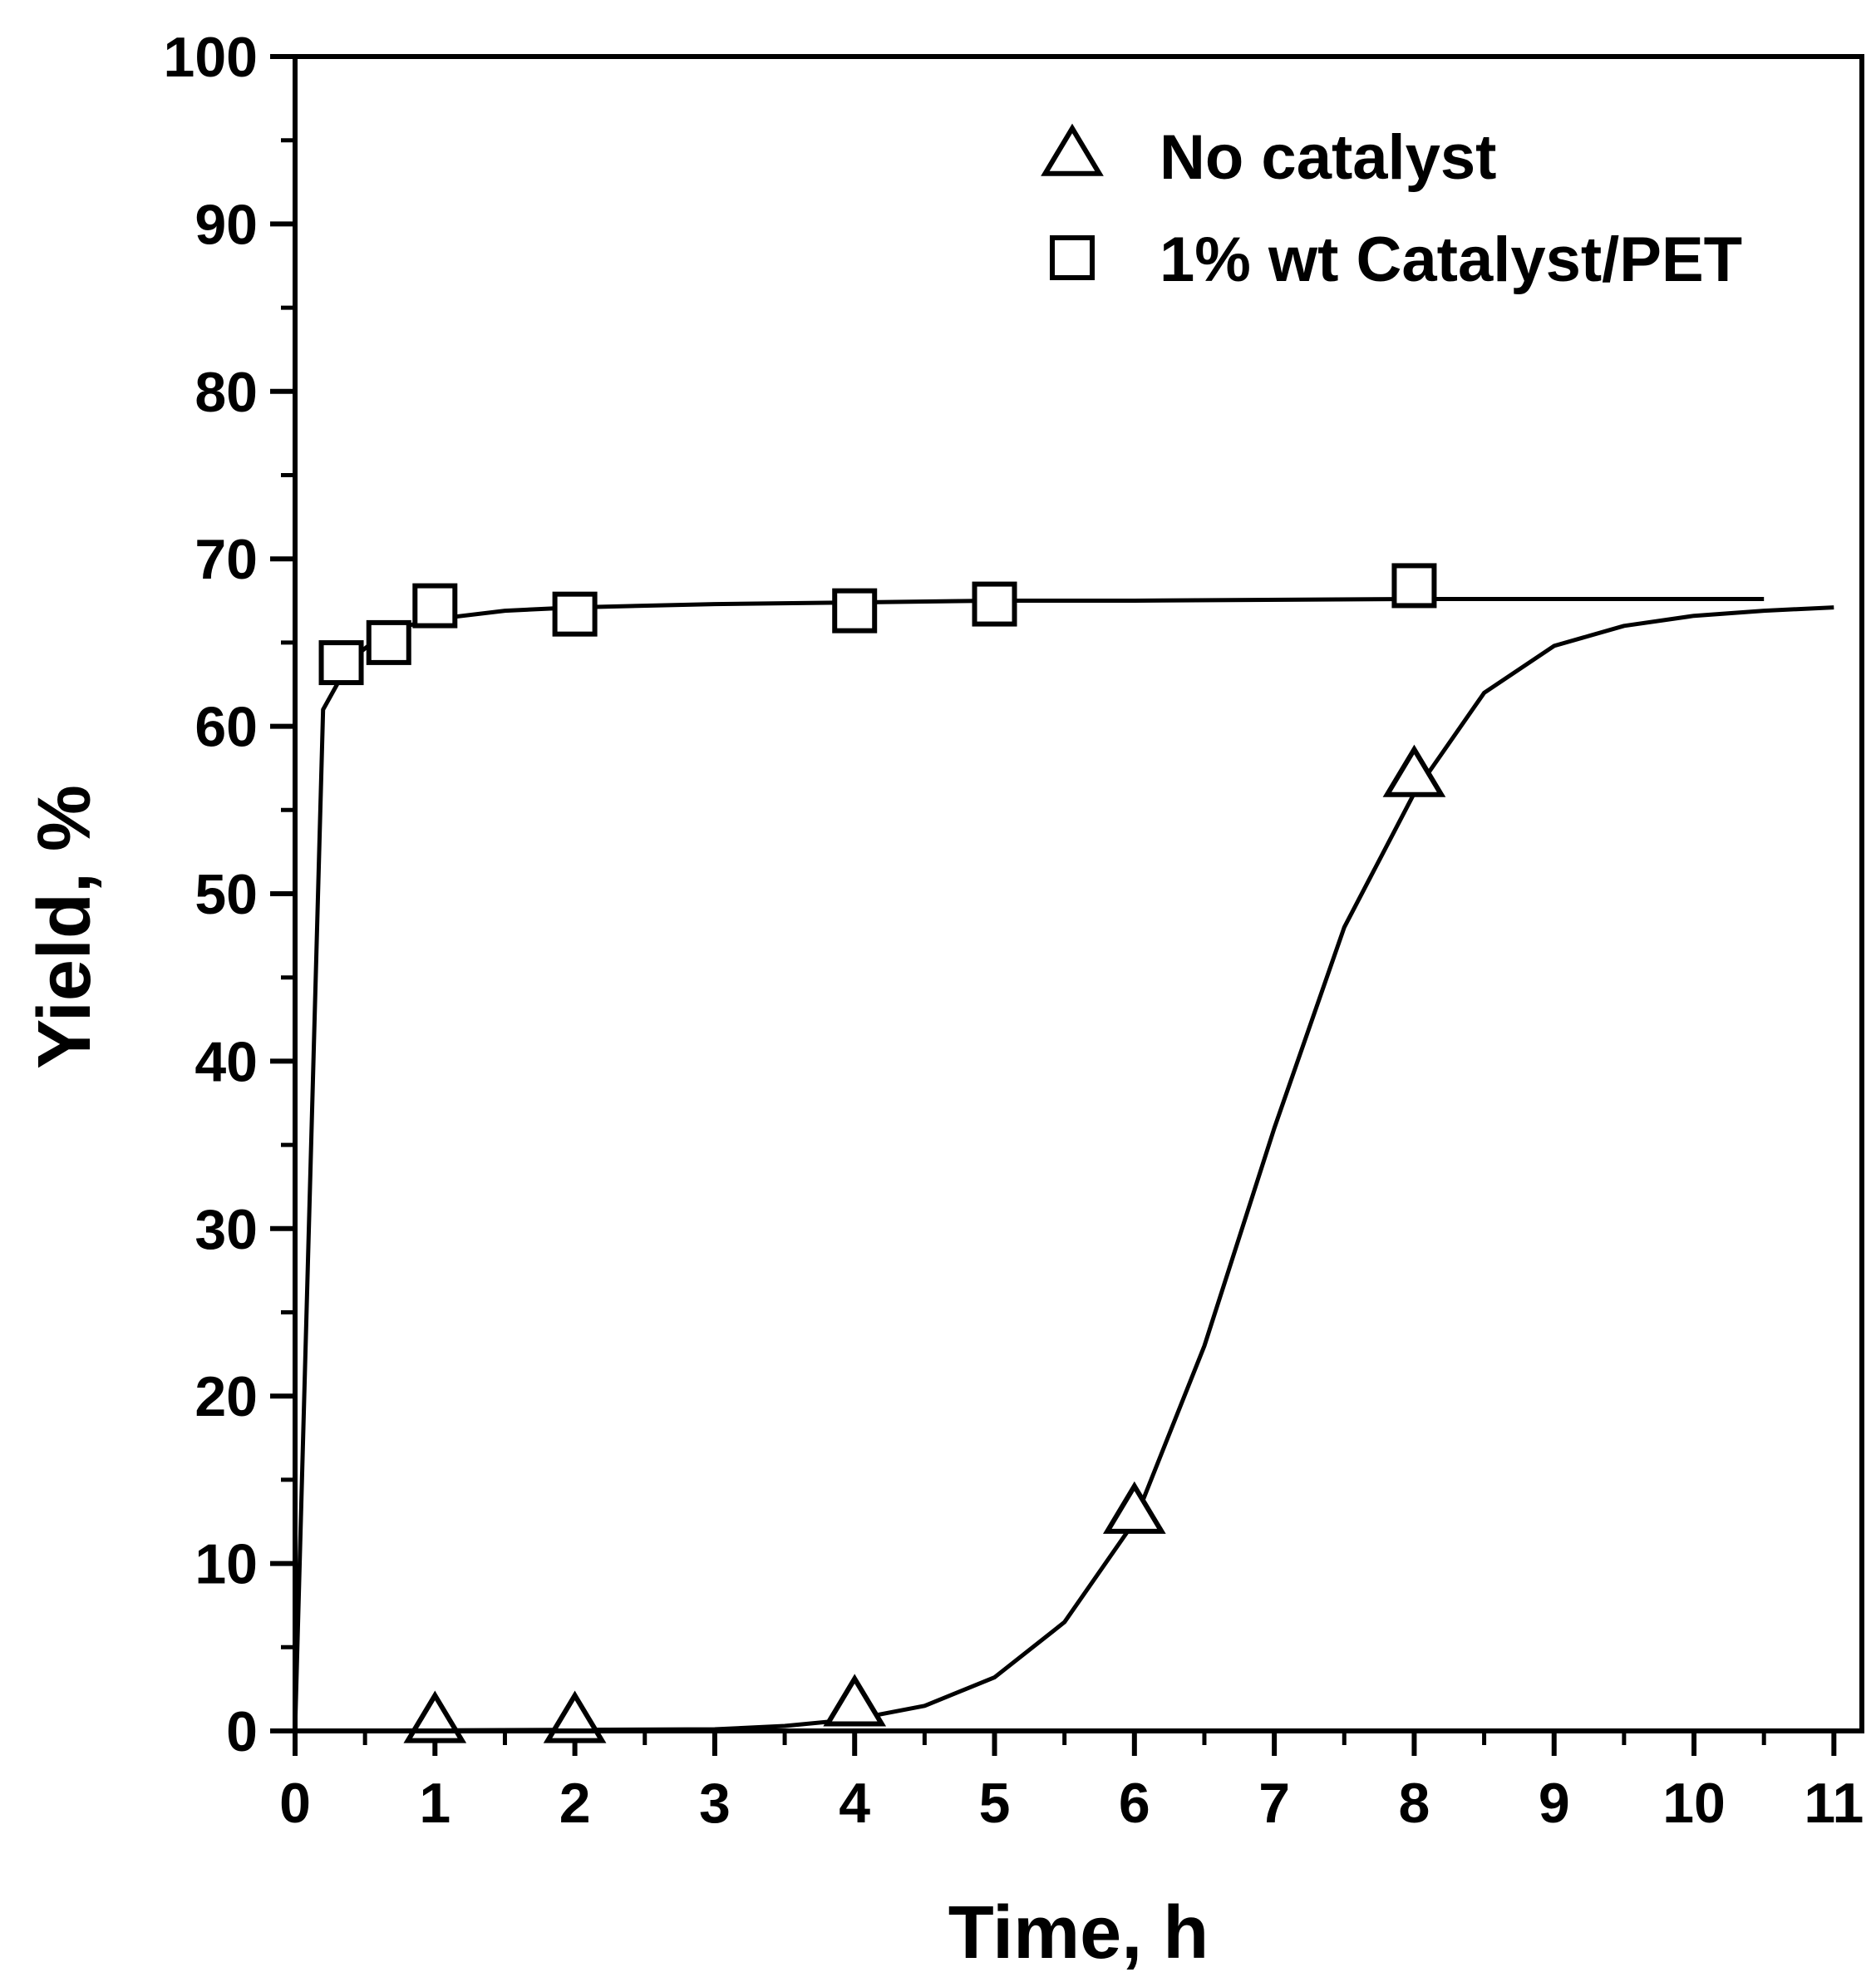 The width and height of the screenshot is (1876, 1987). I want to click on x-tick-label: 8, so click(1414, 1804).